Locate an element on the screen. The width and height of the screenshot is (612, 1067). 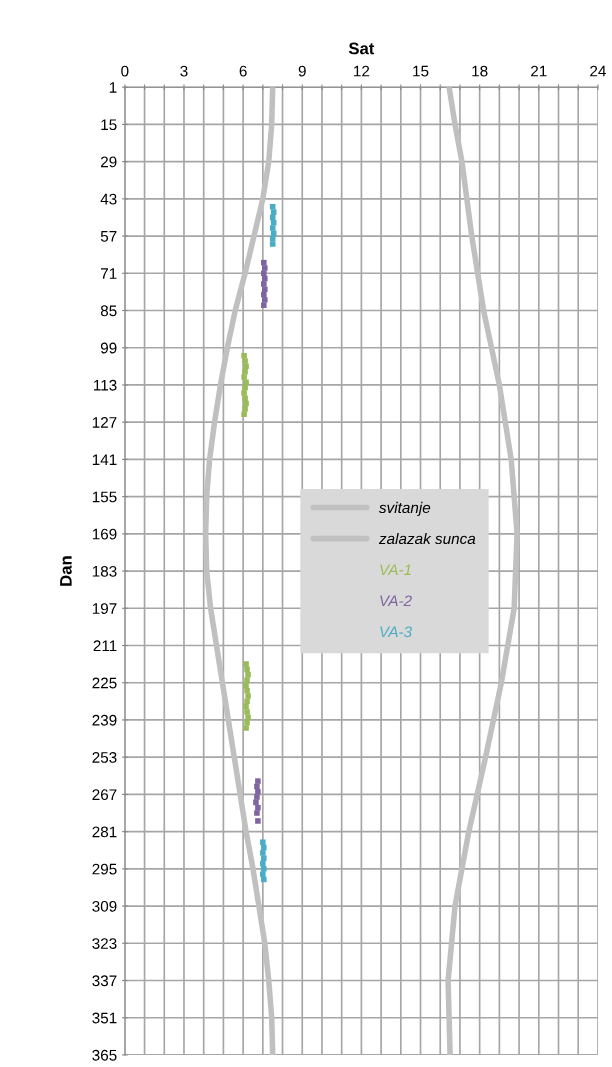
x-tick-label: 9 is located at coordinates (302, 71).